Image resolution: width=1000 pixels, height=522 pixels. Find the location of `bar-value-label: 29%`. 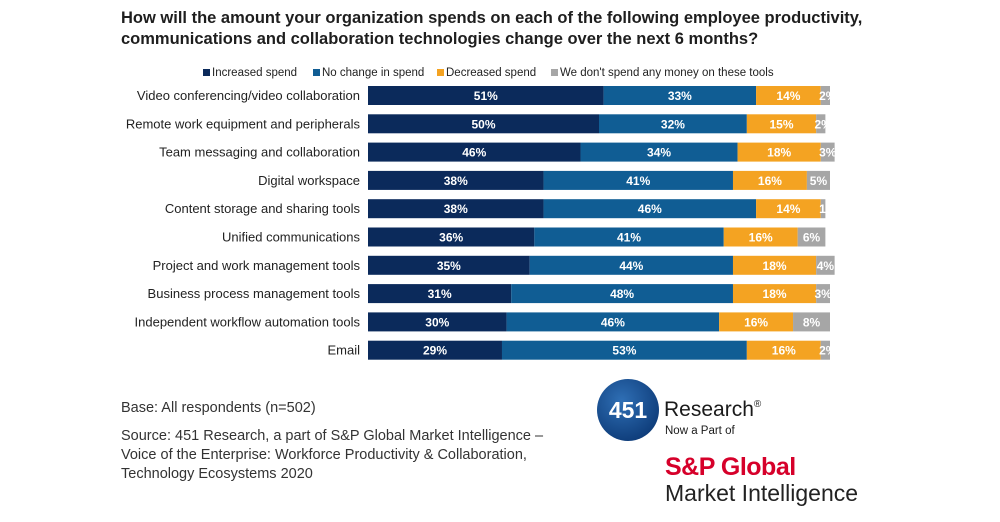

bar-value-label: 29% is located at coordinates (435, 351).